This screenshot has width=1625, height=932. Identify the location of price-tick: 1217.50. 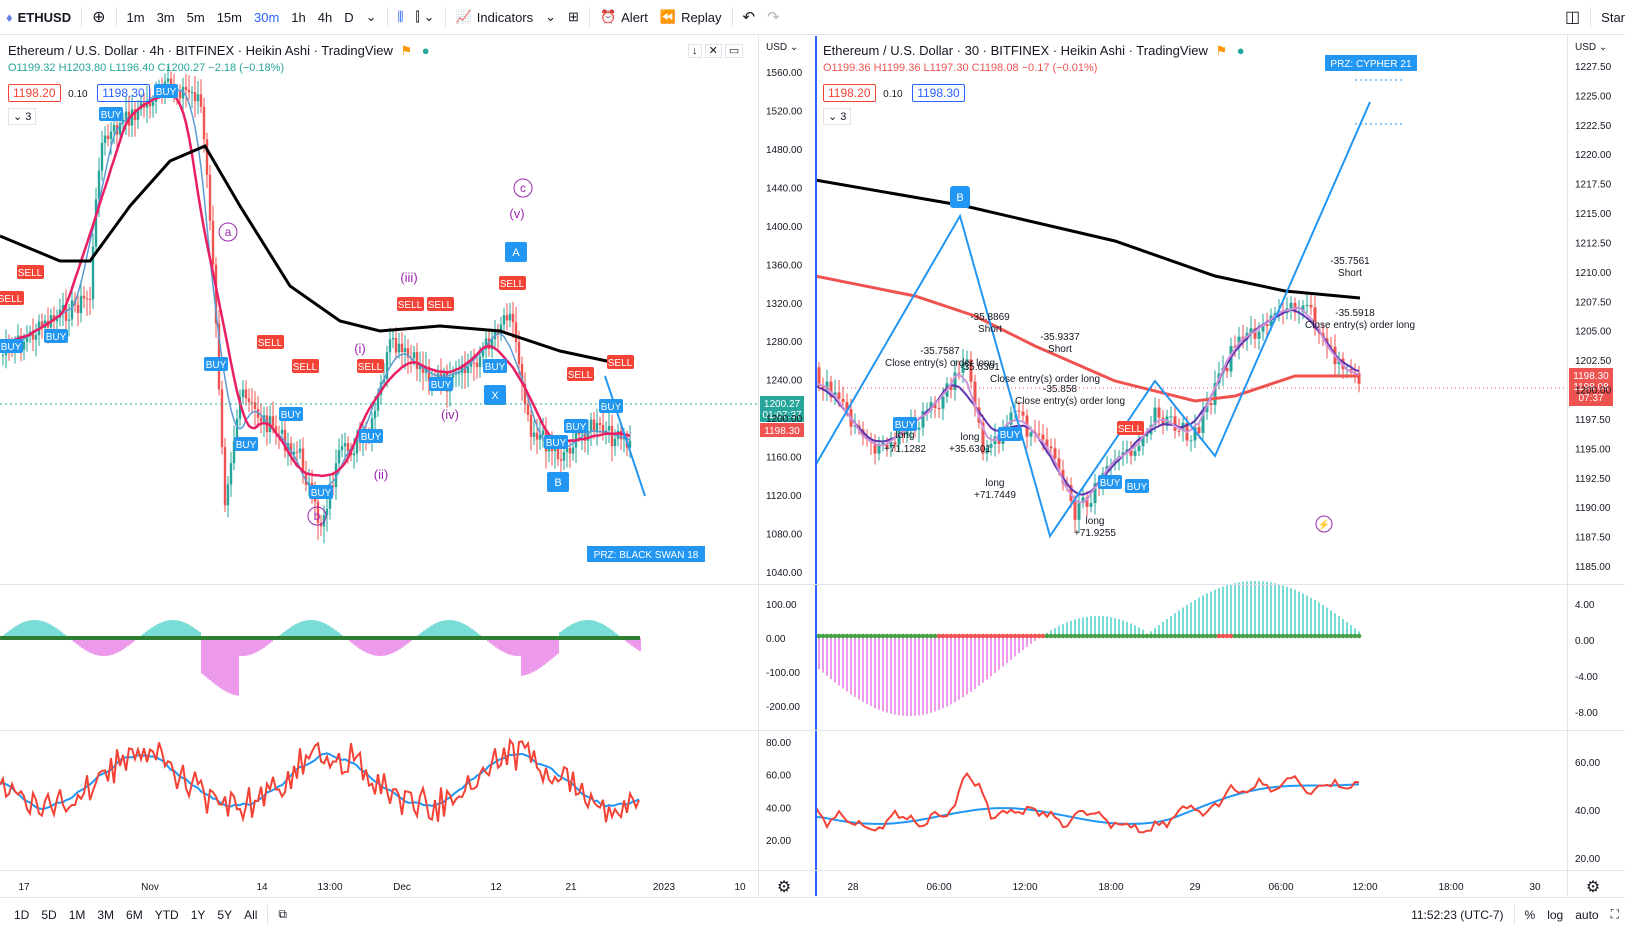
(1593, 185).